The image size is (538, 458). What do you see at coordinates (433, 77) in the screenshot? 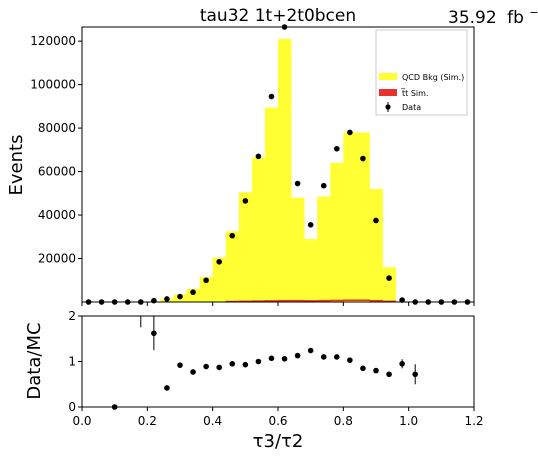
I see `legend-qcd-label: QCD Bkg (Sim.)` at bounding box center [433, 77].